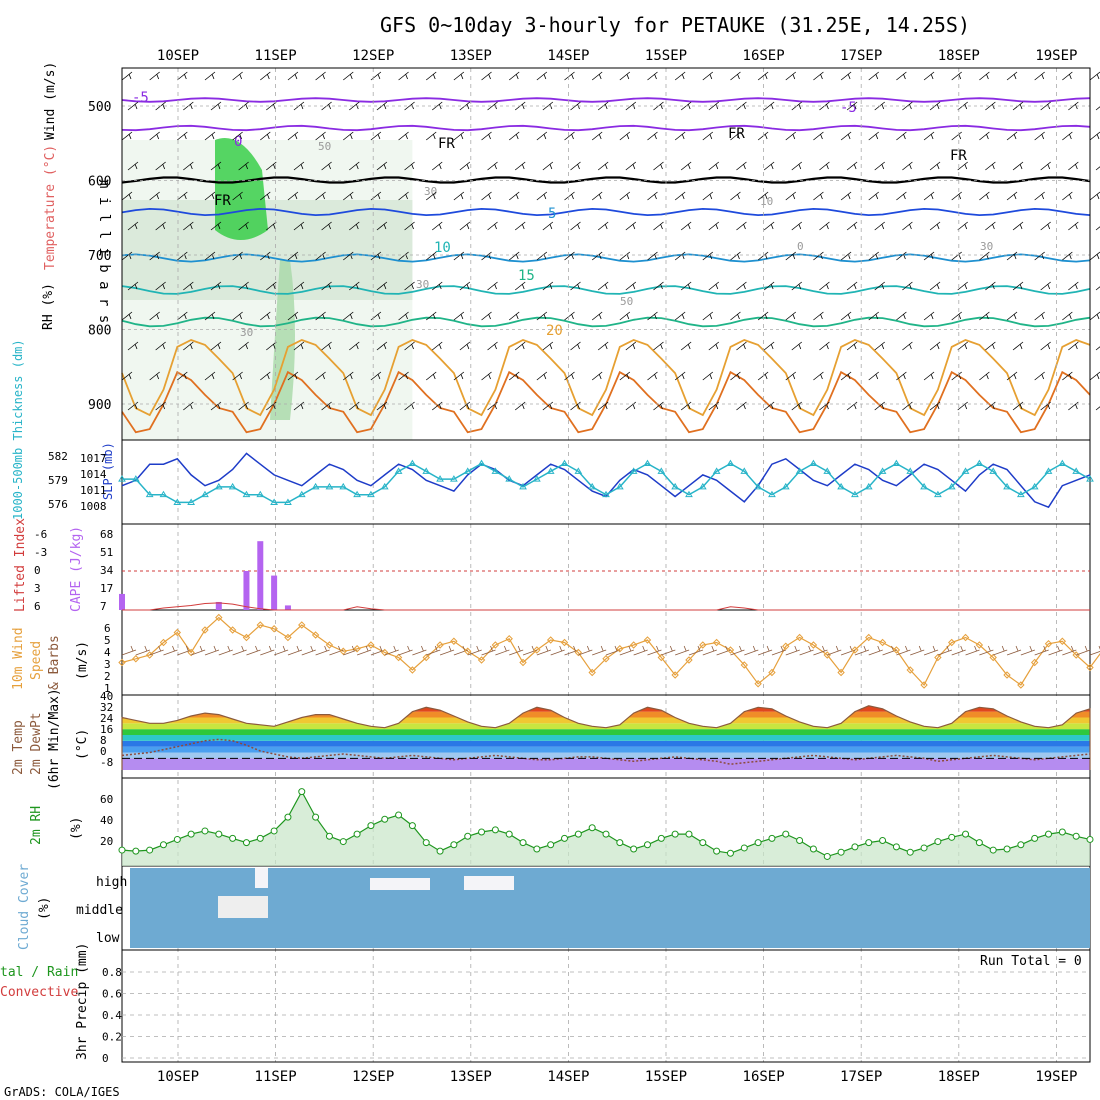 Image resolution: width=1100 pixels, height=1100 pixels. What do you see at coordinates (103, 740) in the screenshot?
I see `temp-tick: 8` at bounding box center [103, 740].